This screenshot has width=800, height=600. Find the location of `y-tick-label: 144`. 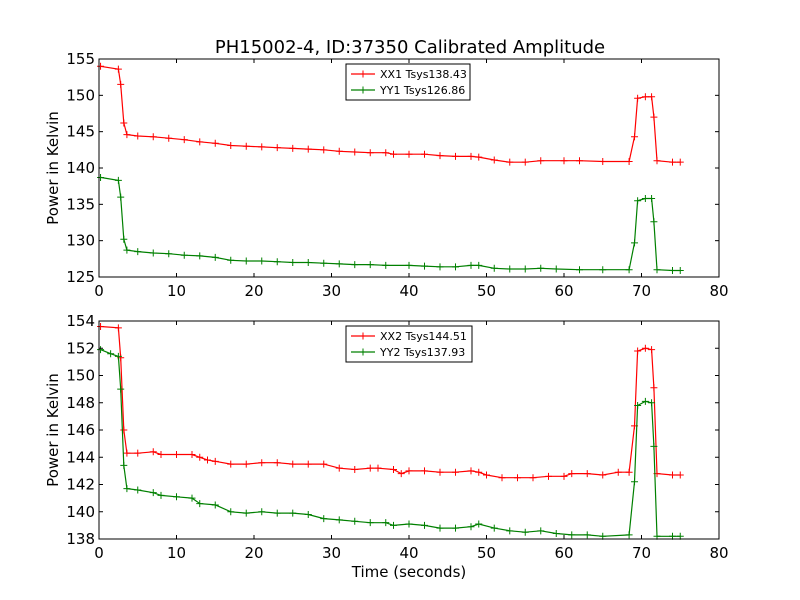

y-tick-label: 144 is located at coordinates (80, 457).